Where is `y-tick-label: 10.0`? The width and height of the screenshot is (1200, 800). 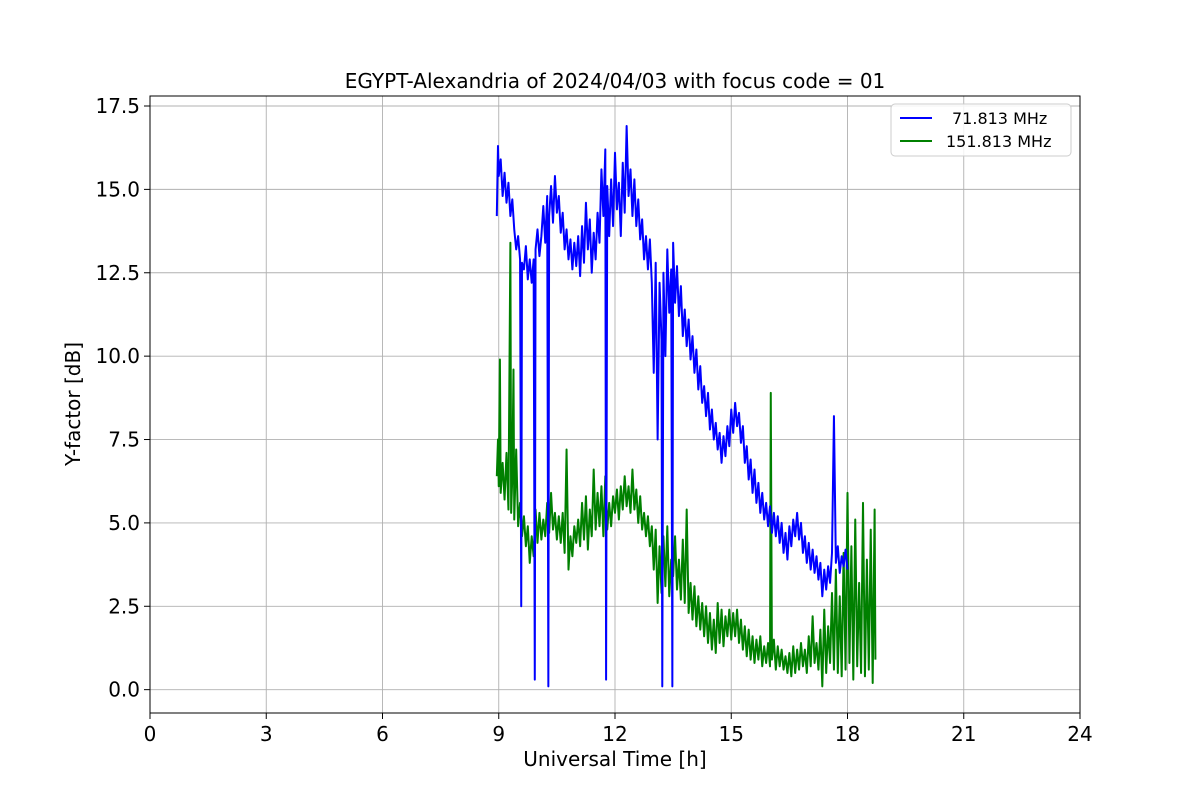 y-tick-label: 10.0 is located at coordinates (117, 356).